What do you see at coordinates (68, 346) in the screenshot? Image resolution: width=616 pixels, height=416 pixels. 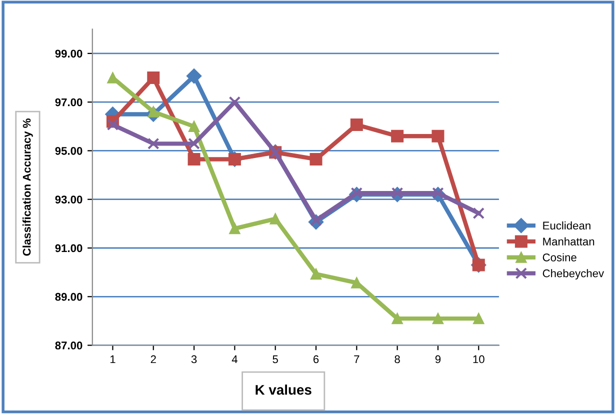 I see `y-tick-label: 87.00` at bounding box center [68, 346].